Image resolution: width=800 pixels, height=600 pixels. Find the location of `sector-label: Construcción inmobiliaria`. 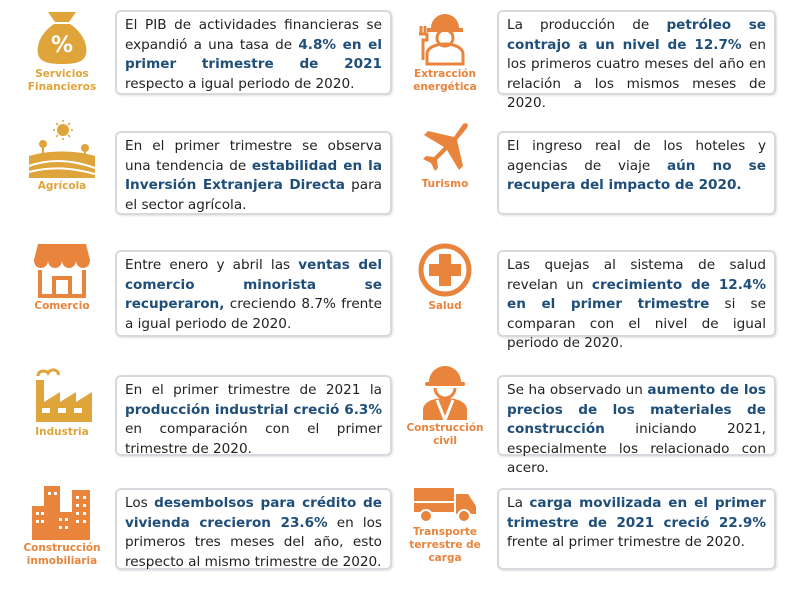

sector-label: Construcción inmobiliaria is located at coordinates (62, 555).